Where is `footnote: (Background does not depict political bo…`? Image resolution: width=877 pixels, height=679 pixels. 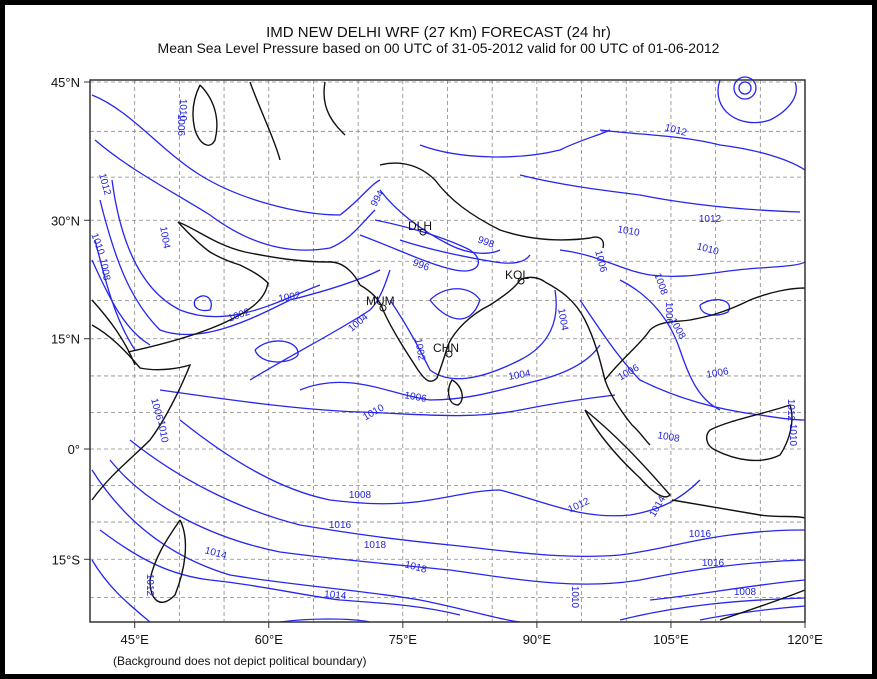 footnote: (Background does not depict political bo… is located at coordinates (240, 661).